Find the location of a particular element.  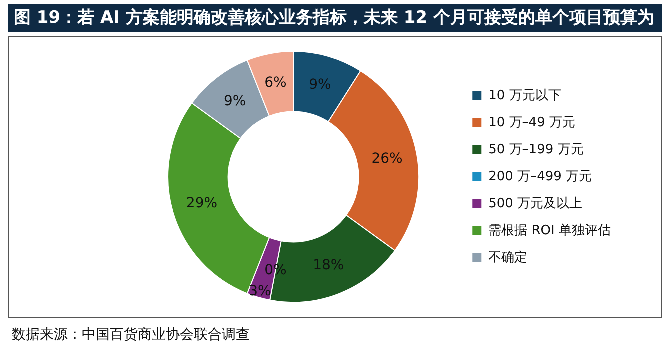

legend-label: 10 万–49 万元 is located at coordinates (532, 122).